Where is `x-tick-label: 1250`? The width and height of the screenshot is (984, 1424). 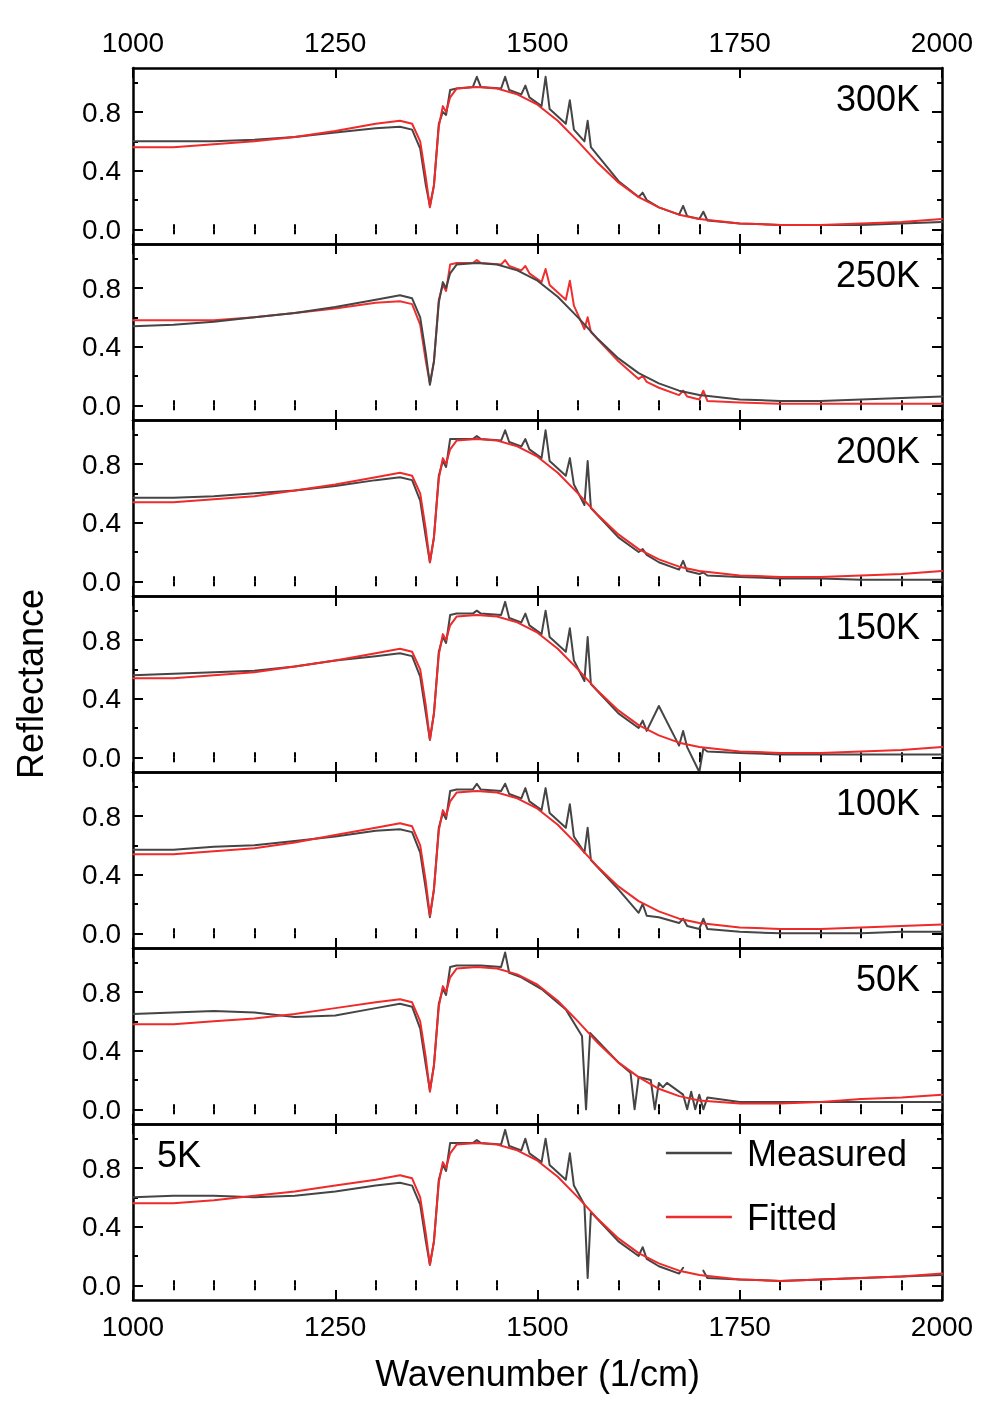 x-tick-label: 1250 is located at coordinates (335, 1326).